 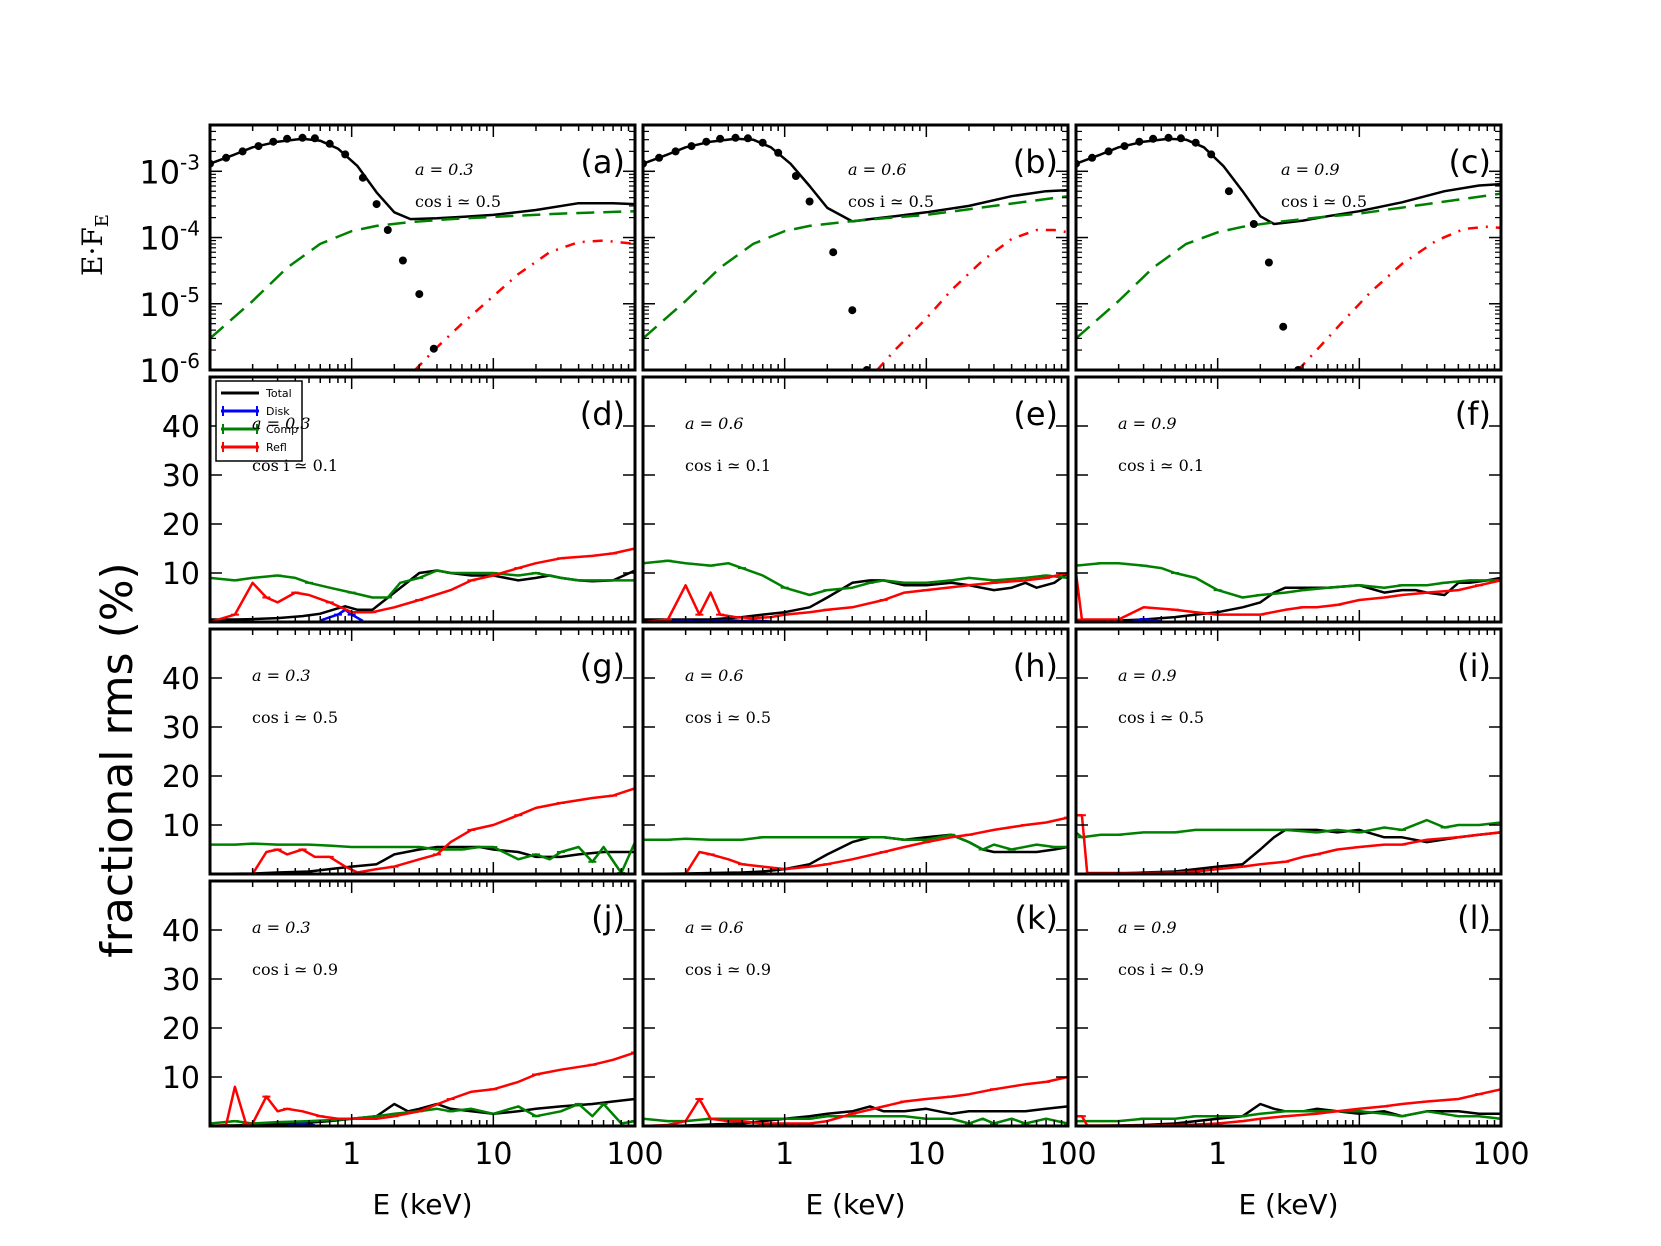 I want to click on panel-label: (i), so click(x=1474, y=666).